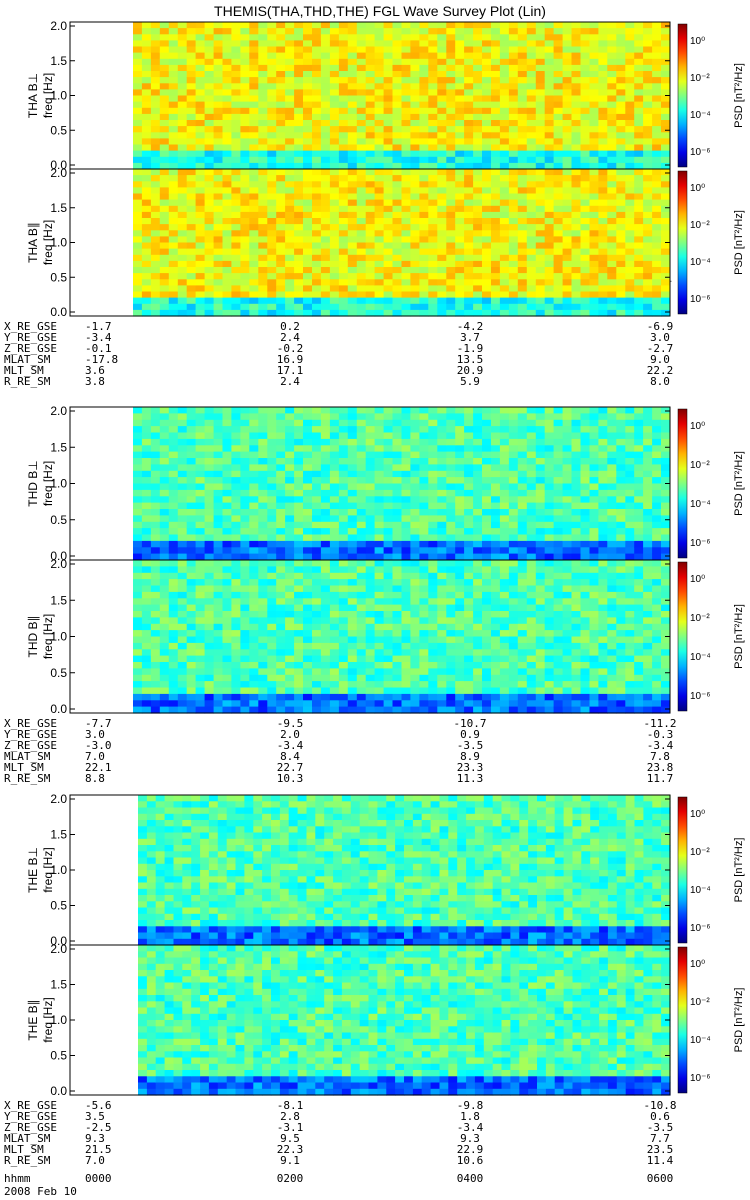  Describe the element at coordinates (17, 1178) in the screenshot. I see `time-axis-label: hhmm` at that location.